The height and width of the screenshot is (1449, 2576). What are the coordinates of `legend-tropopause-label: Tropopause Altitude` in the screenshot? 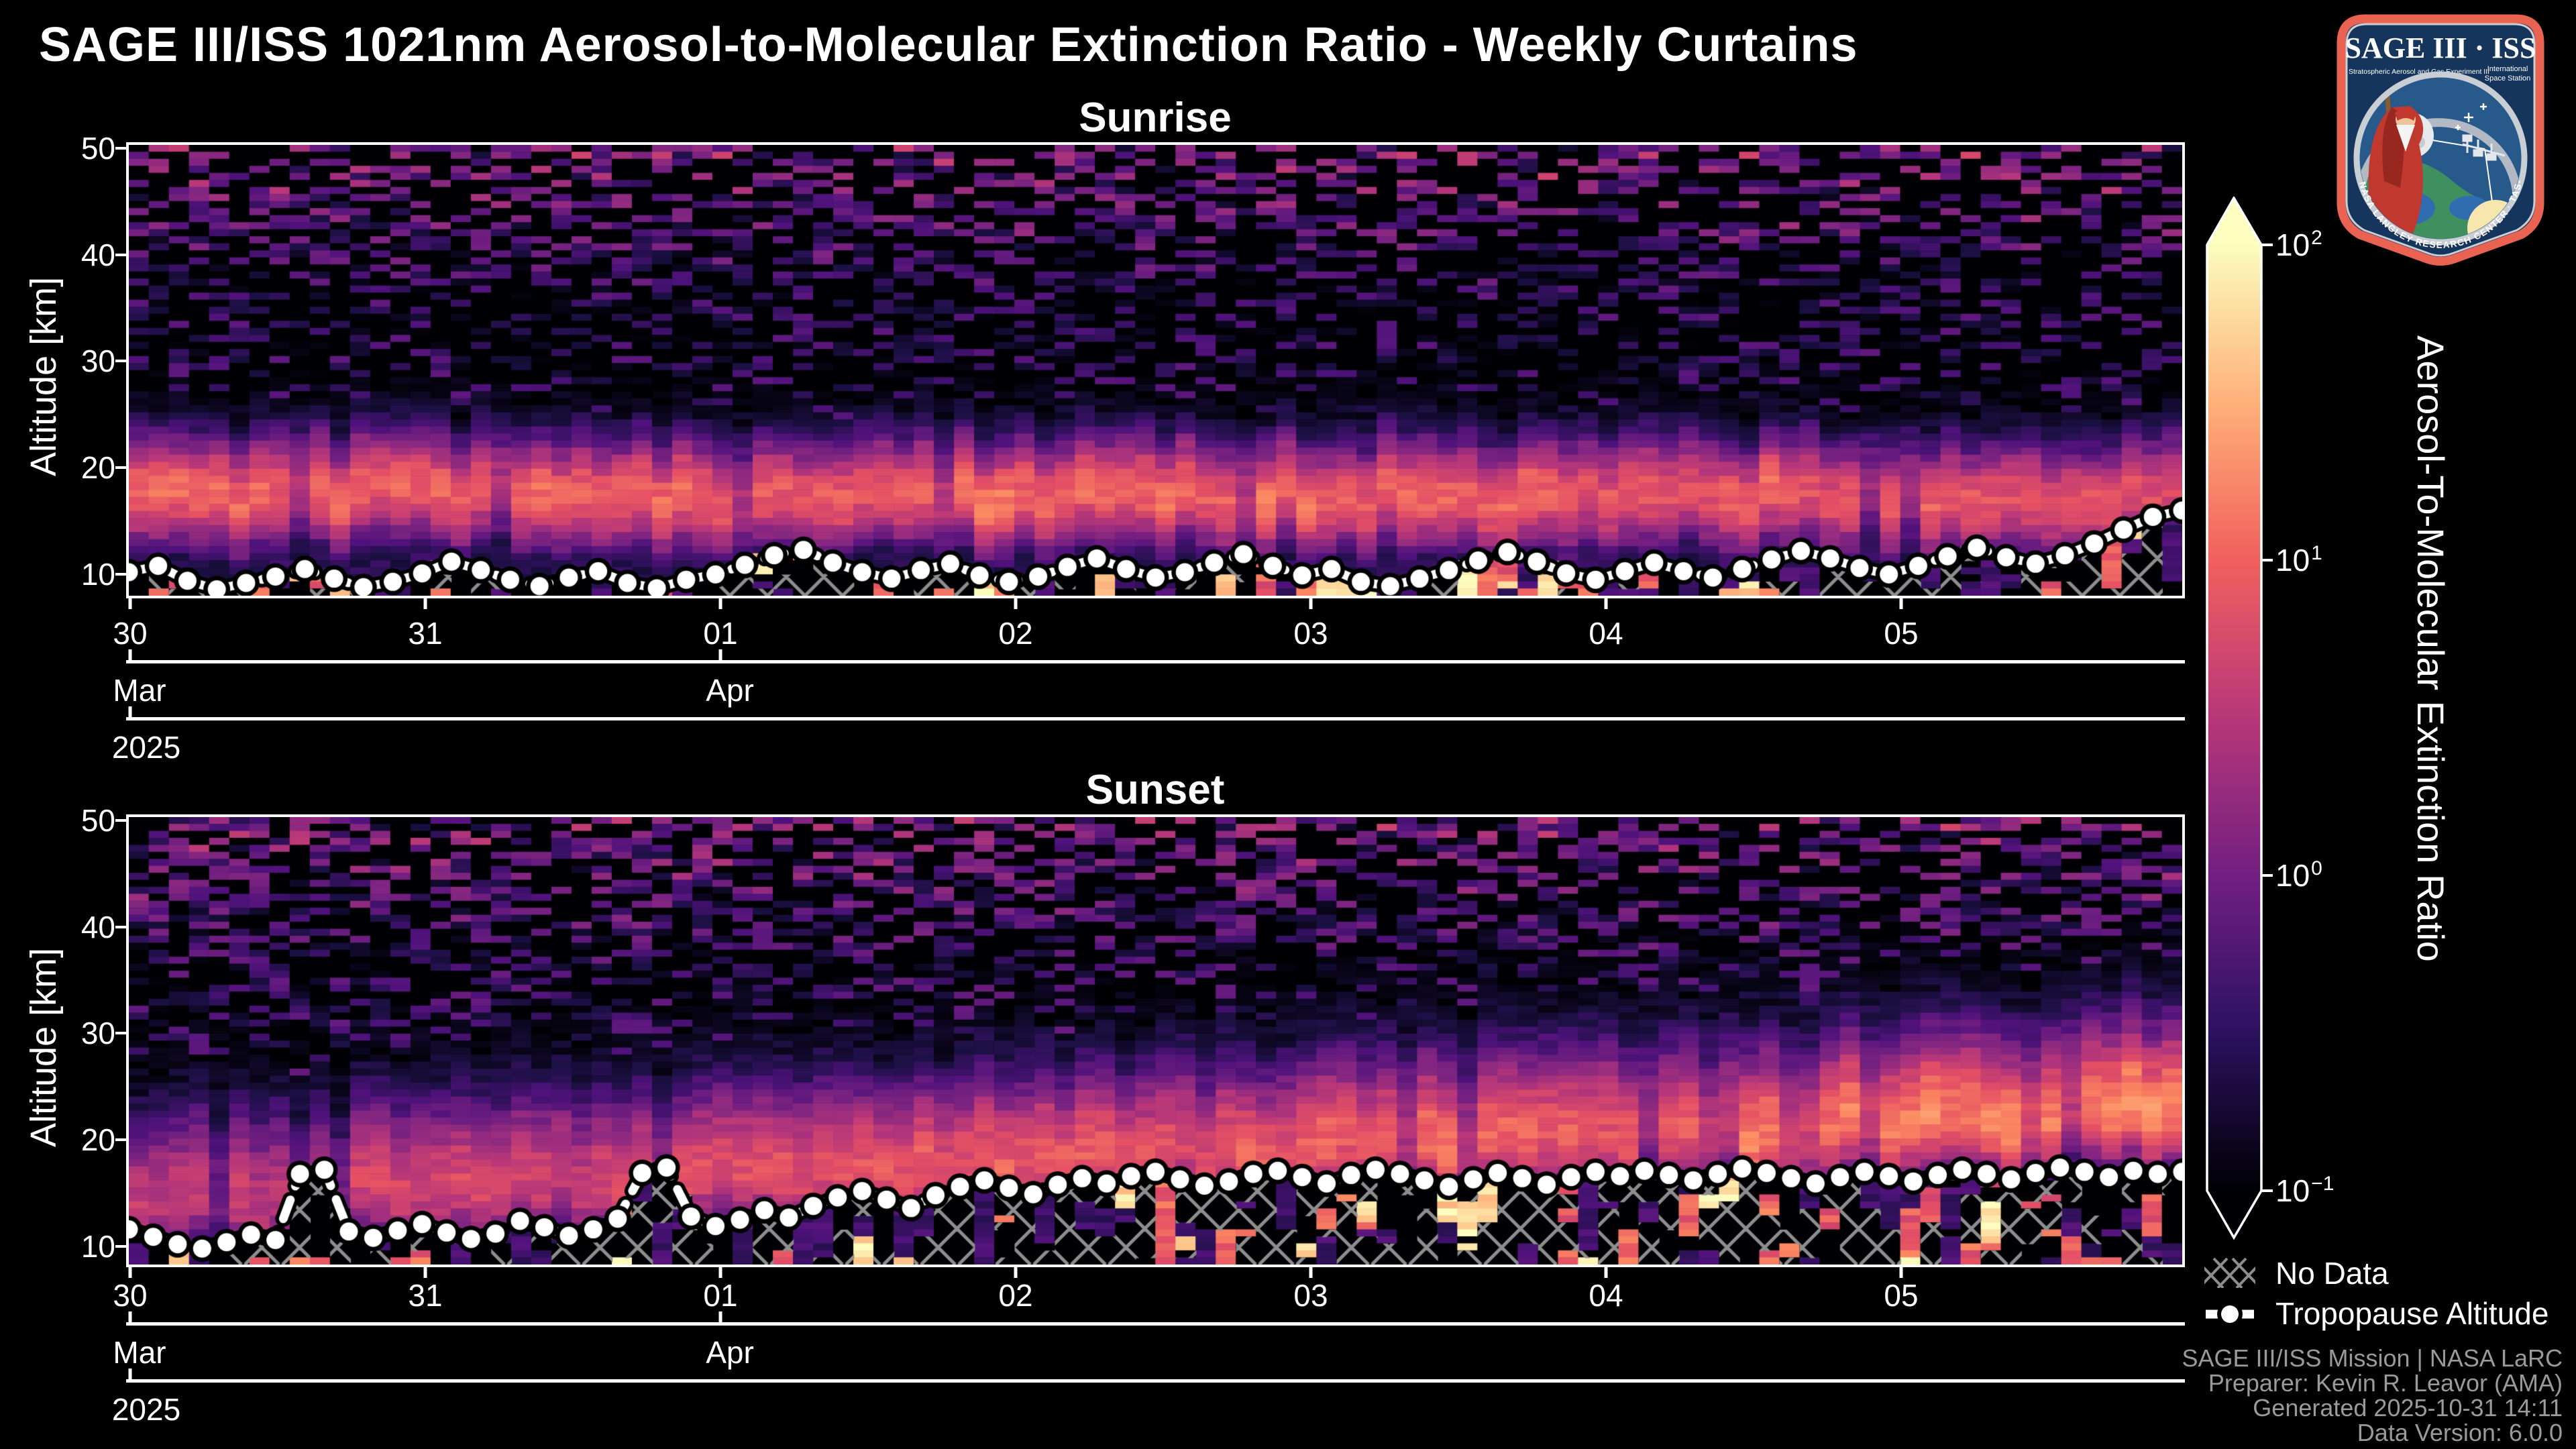 It's located at (2412, 1313).